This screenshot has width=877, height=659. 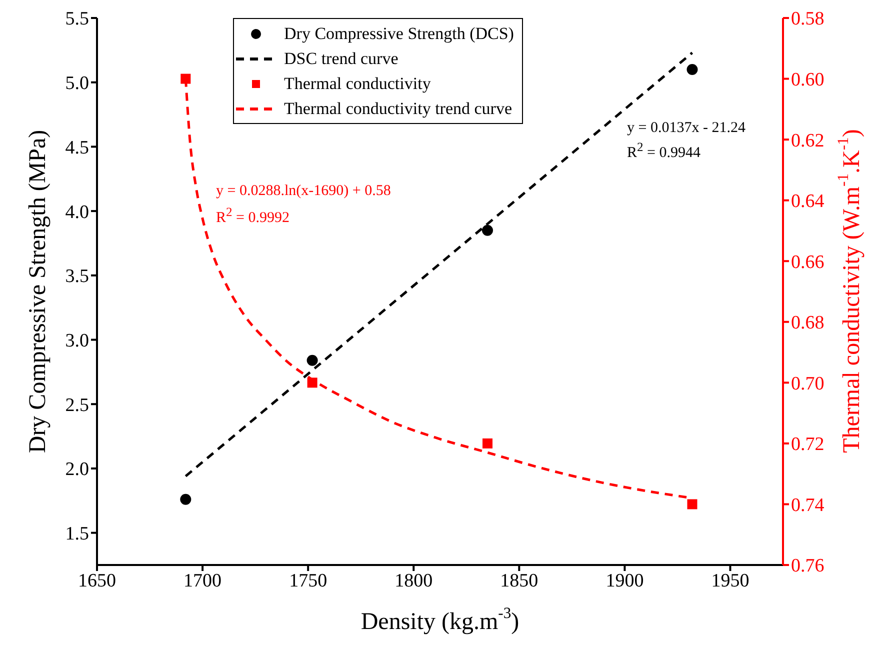 I want to click on y2-tick-label: 0.68, so click(x=807, y=323).